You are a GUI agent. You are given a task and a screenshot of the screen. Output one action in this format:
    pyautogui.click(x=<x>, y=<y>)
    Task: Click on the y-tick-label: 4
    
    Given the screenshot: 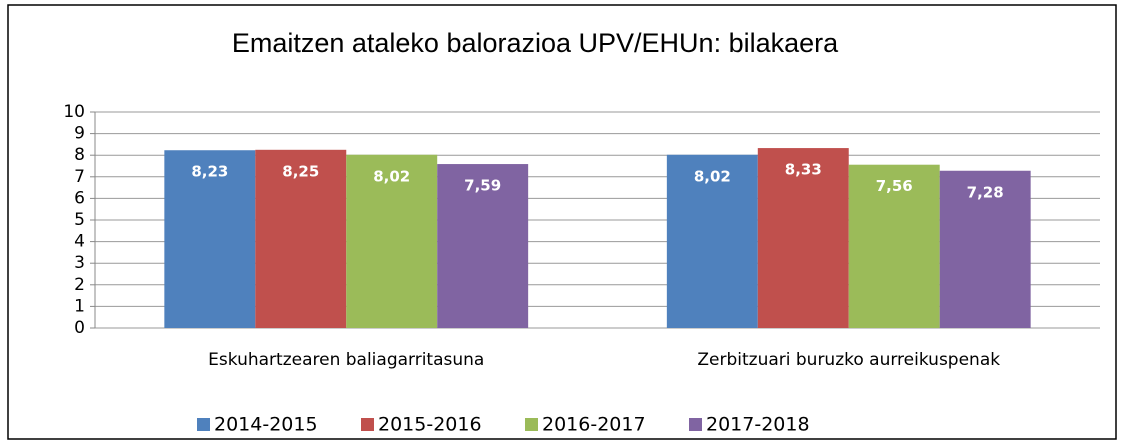 What is the action you would take?
    pyautogui.click(x=79, y=242)
    